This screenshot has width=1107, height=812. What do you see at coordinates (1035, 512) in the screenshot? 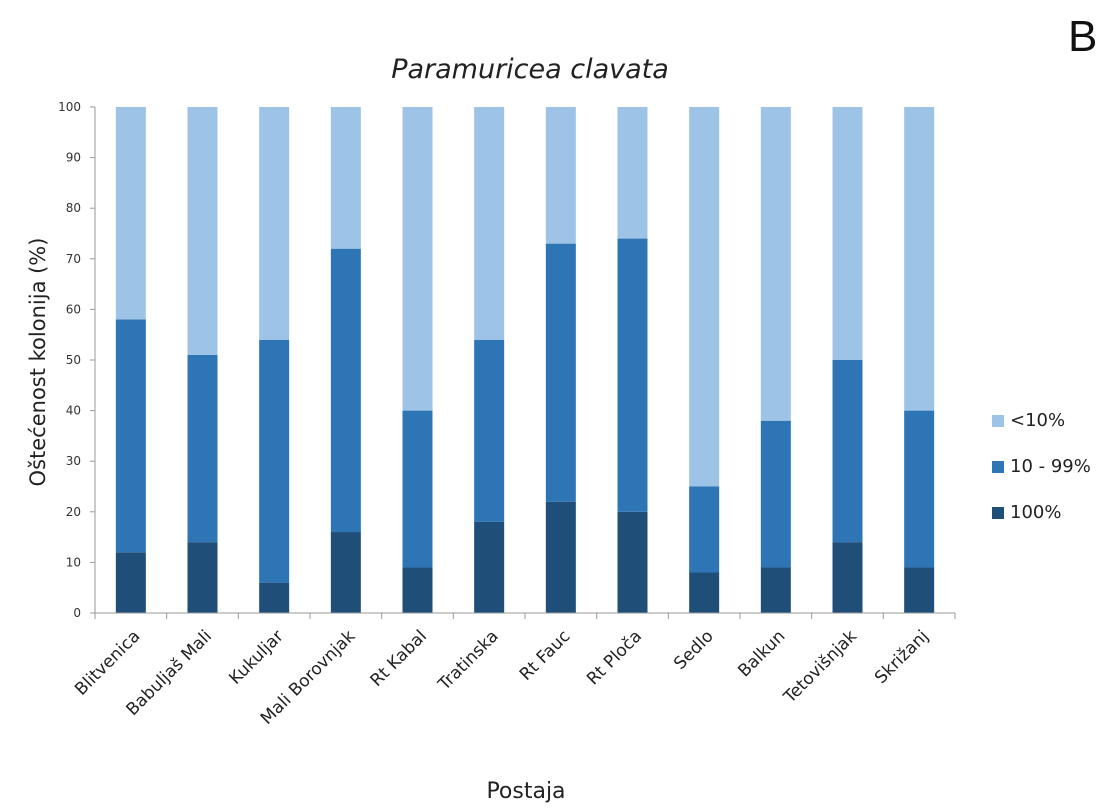
I see `legend-label: 100%` at bounding box center [1035, 512].